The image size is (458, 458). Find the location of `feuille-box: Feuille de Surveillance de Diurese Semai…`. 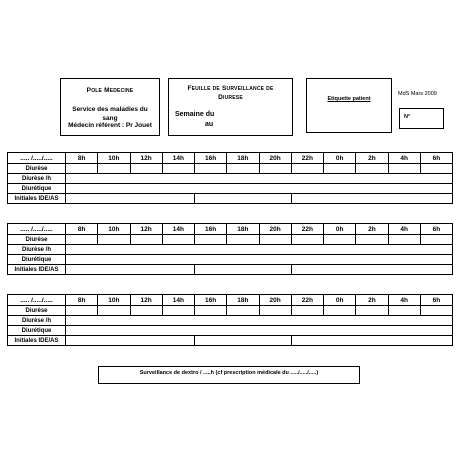

feuille-box: Feuille de Surveillance de Diurese Semai… is located at coordinates (230, 107).